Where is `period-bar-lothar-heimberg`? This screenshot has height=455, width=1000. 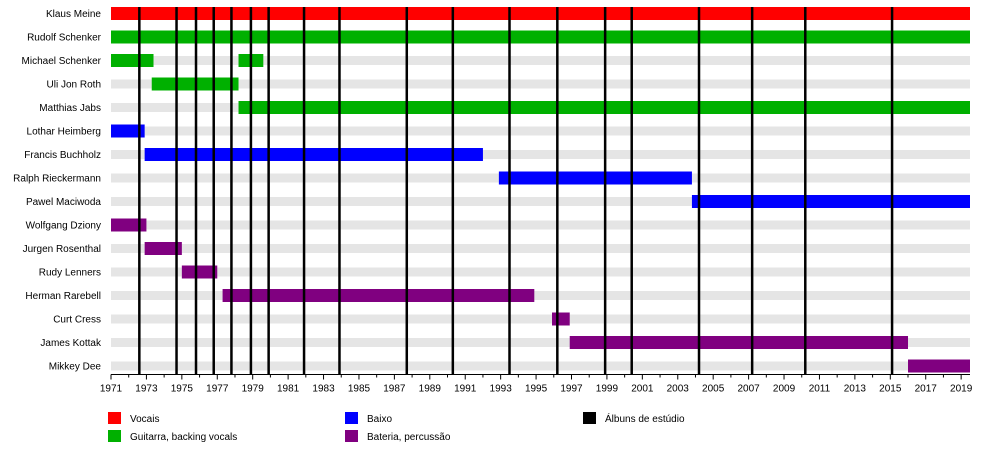 period-bar-lothar-heimberg is located at coordinates (128, 131).